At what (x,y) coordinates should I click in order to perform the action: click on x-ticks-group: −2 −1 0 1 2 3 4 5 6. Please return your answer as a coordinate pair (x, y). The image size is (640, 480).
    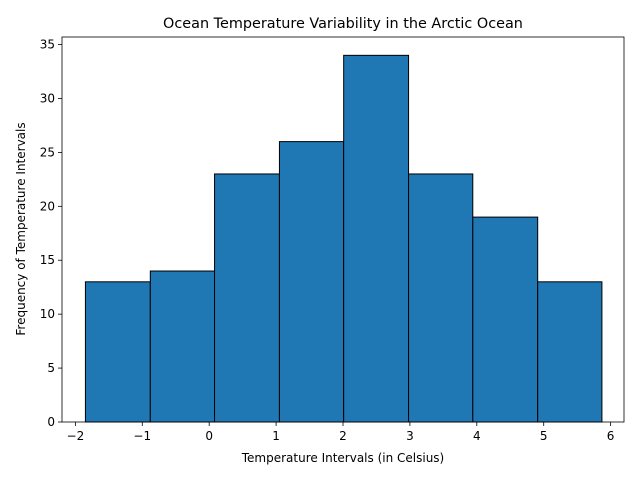
    Looking at the image, I should click on (341, 432).